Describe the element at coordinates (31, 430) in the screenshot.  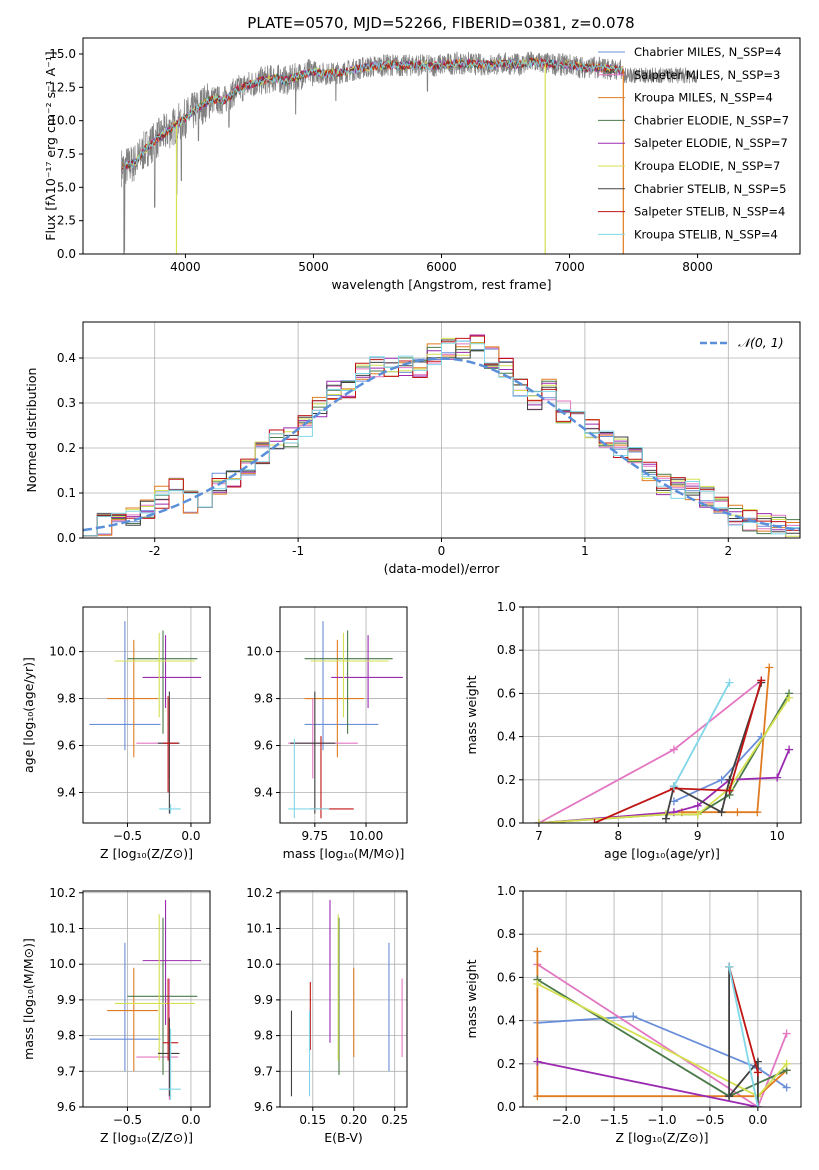
I see `y-axis-label: Normed distribution` at that location.